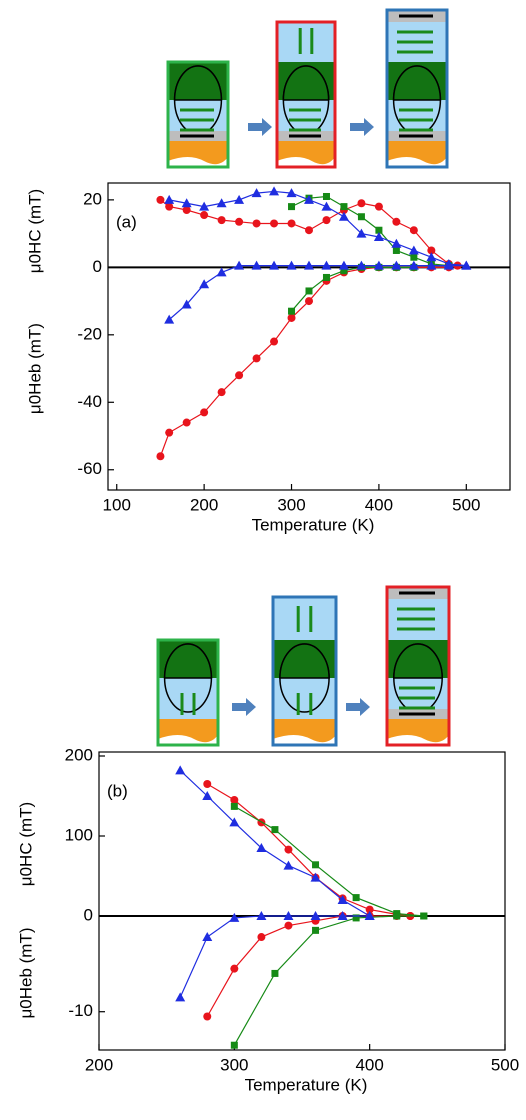 The width and height of the screenshot is (526, 1120). What do you see at coordinates (89, 333) in the screenshot?
I see `y-tick-label: -20` at bounding box center [89, 333].